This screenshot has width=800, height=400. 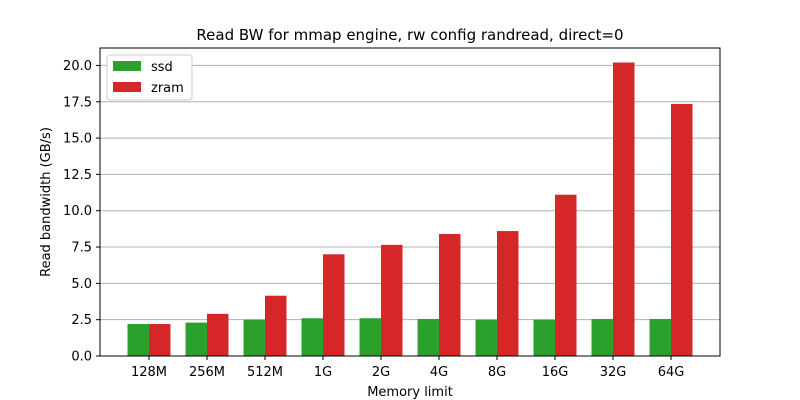 What do you see at coordinates (624, 209) in the screenshot?
I see `bar-zram-32G` at bounding box center [624, 209].